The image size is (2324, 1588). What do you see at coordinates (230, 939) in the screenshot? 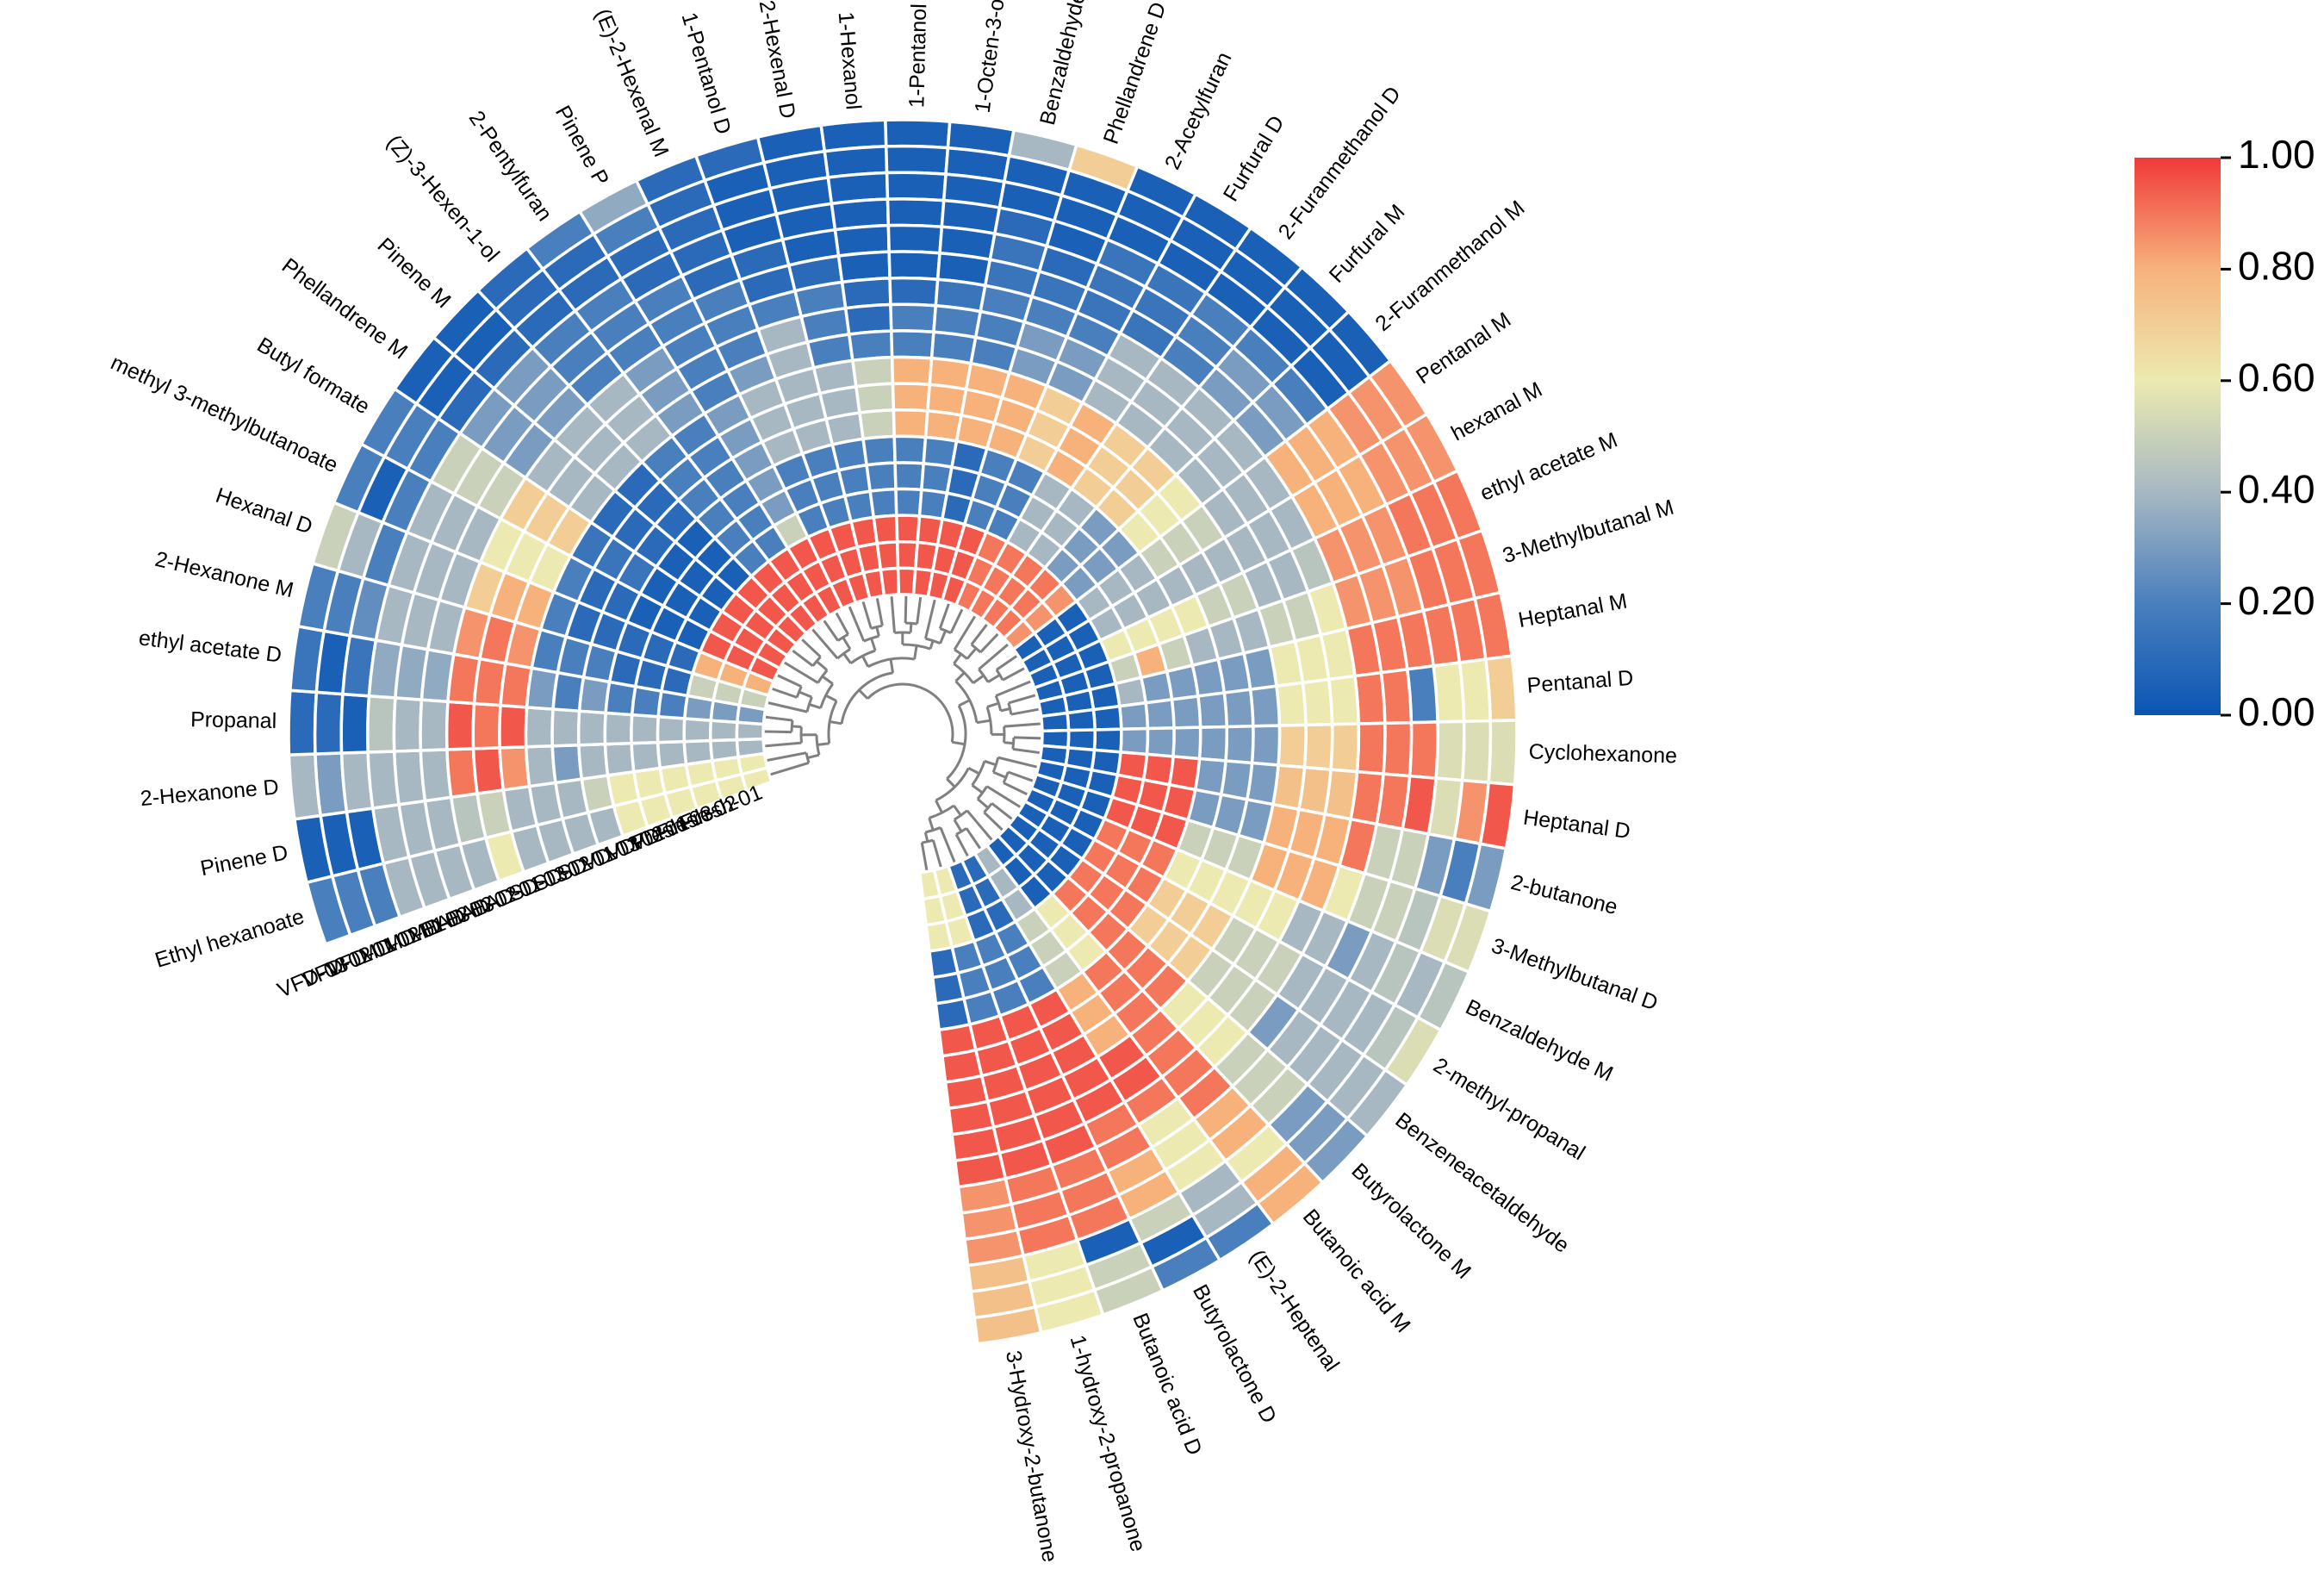
I see `category-label: Ethyl hexanoate` at bounding box center [230, 939].